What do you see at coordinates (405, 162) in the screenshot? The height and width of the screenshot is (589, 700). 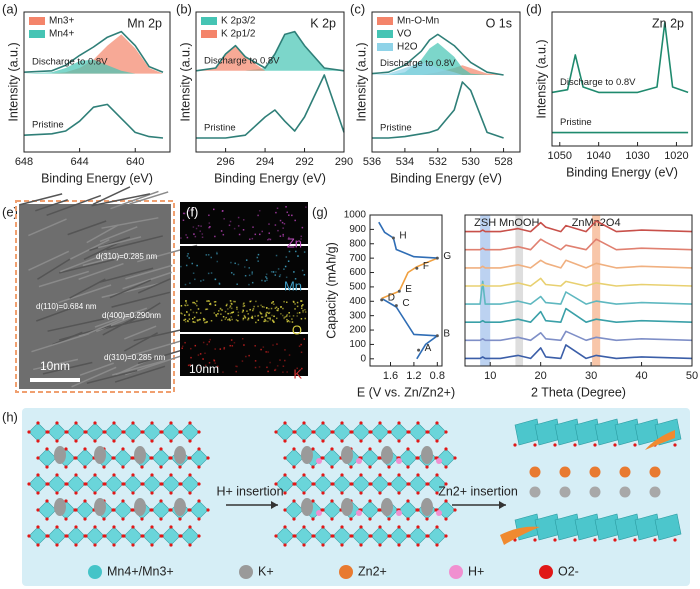 I see `x-tick-label: 534` at bounding box center [405, 162].